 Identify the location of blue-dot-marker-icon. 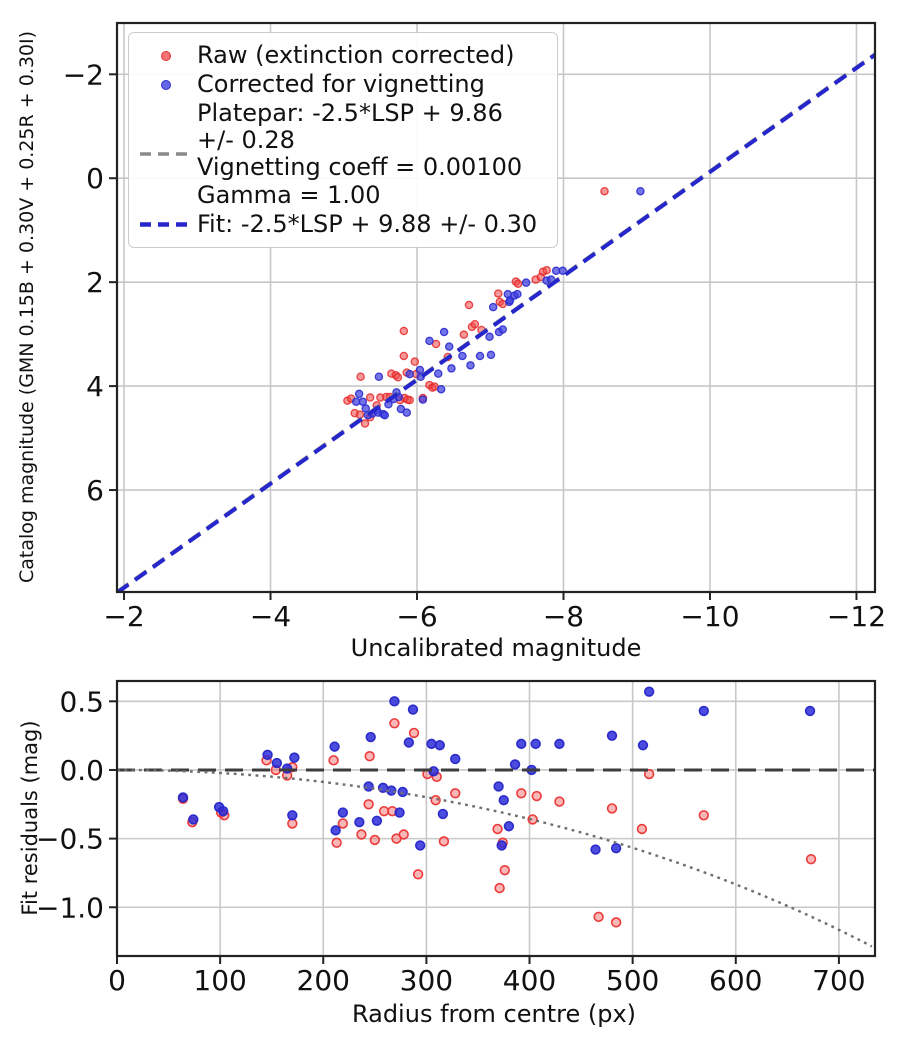
(166, 84).